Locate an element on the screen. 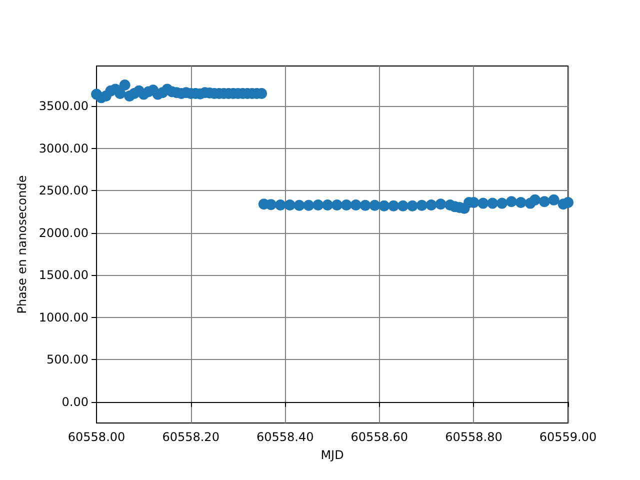  x-tick-label: 60558.20 is located at coordinates (191, 437).